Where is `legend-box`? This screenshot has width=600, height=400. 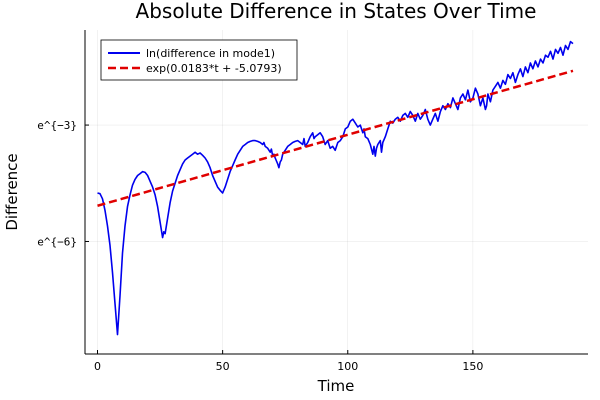 legend-box is located at coordinates (199, 60).